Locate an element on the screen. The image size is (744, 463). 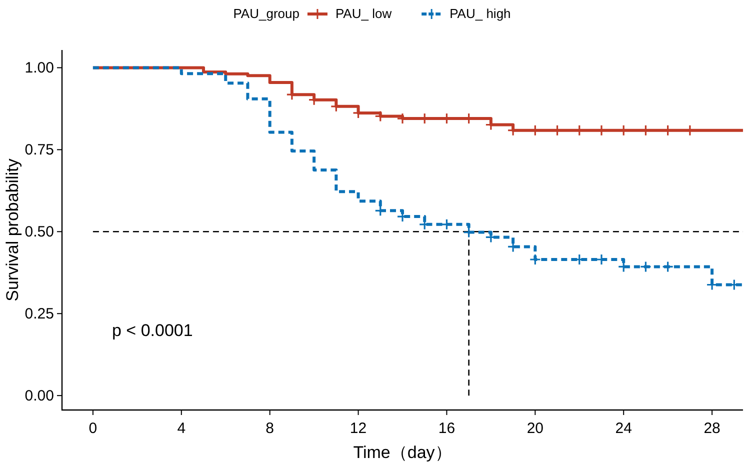
y-tick-label: 1.00 is located at coordinates (39, 68).